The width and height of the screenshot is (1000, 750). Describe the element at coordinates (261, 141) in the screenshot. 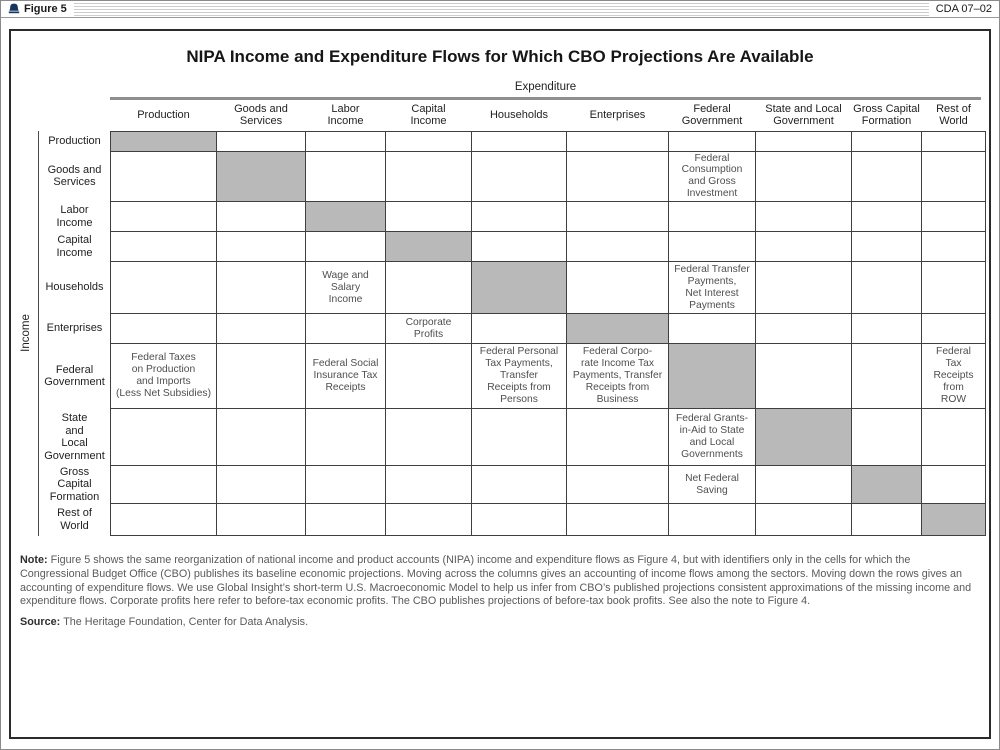

I see `cell-r1c2` at that location.